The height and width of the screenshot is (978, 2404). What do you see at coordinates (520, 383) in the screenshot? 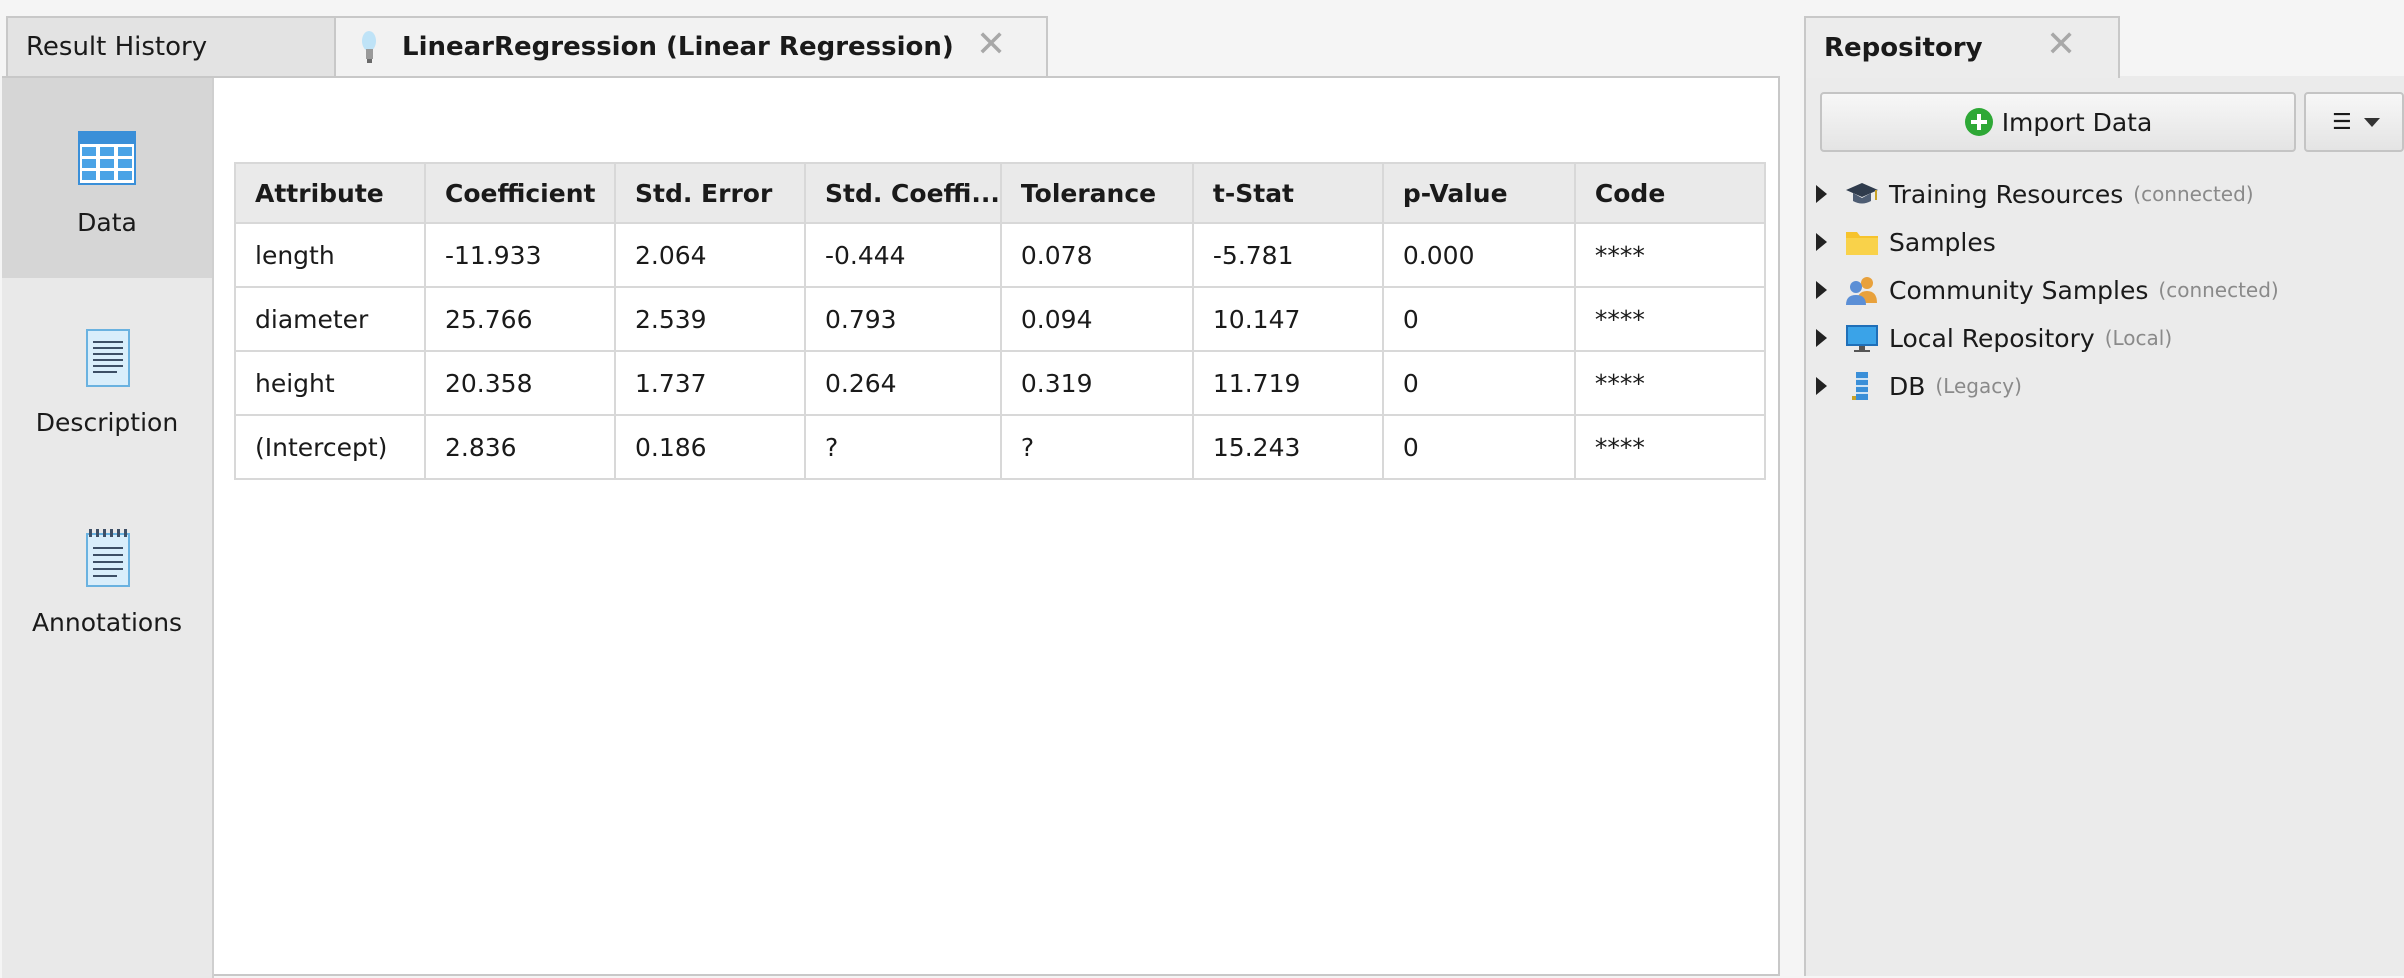
I see `table-cell: 20.358` at bounding box center [520, 383].